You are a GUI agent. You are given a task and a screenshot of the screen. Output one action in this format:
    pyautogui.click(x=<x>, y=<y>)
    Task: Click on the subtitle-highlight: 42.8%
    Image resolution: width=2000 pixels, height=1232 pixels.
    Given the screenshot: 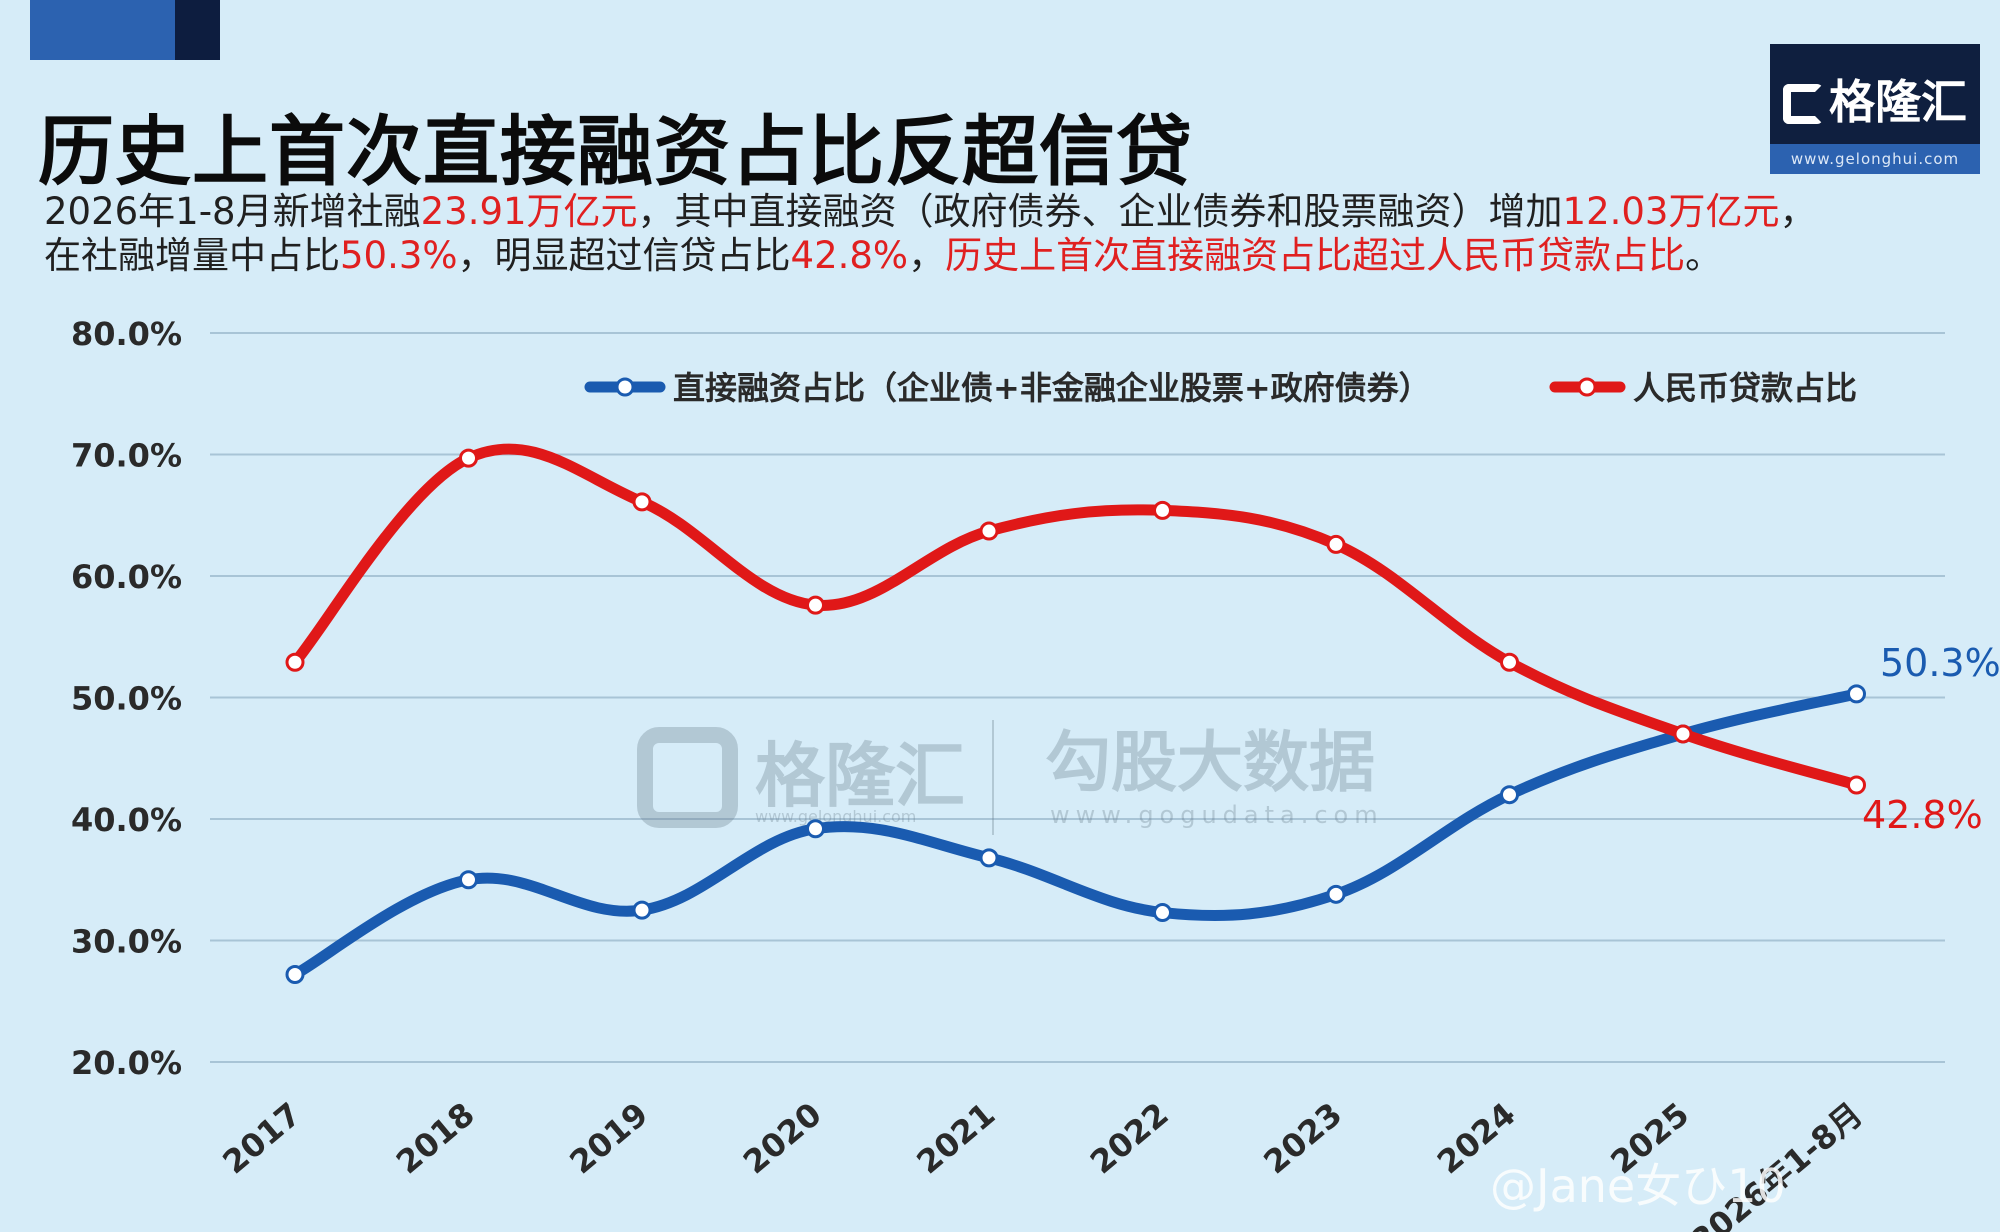 What is the action you would take?
    pyautogui.click(x=849, y=255)
    